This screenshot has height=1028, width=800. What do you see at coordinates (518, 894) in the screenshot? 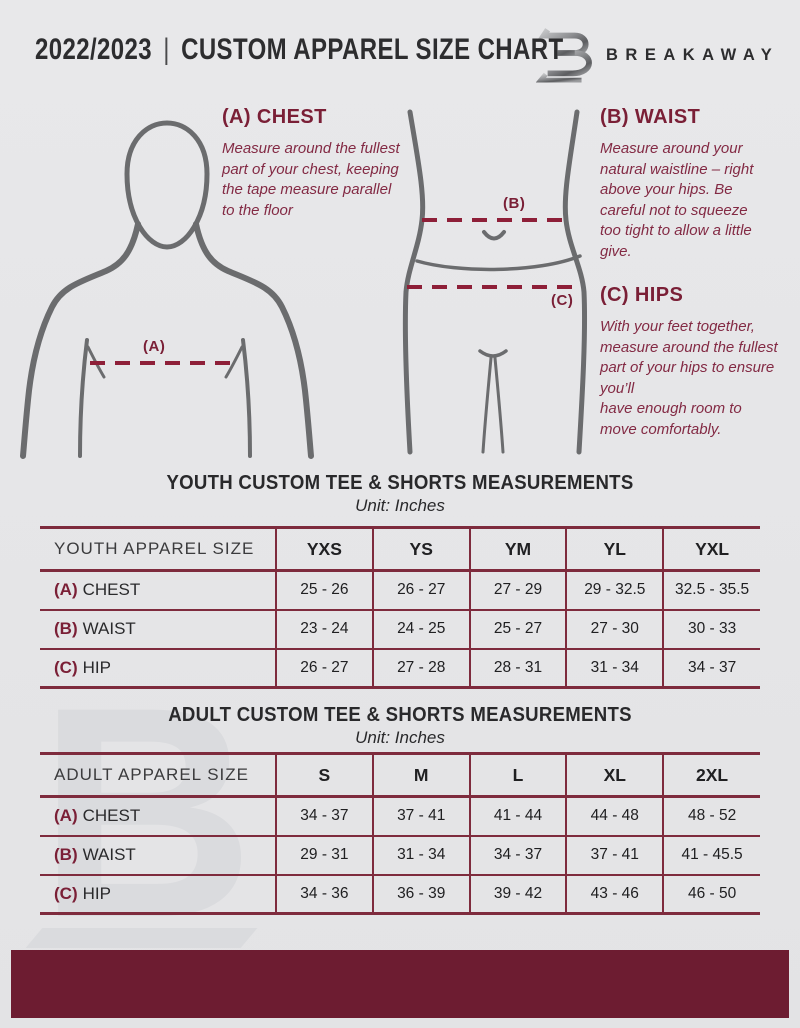
I see `cell: 39 - 42` at bounding box center [518, 894].